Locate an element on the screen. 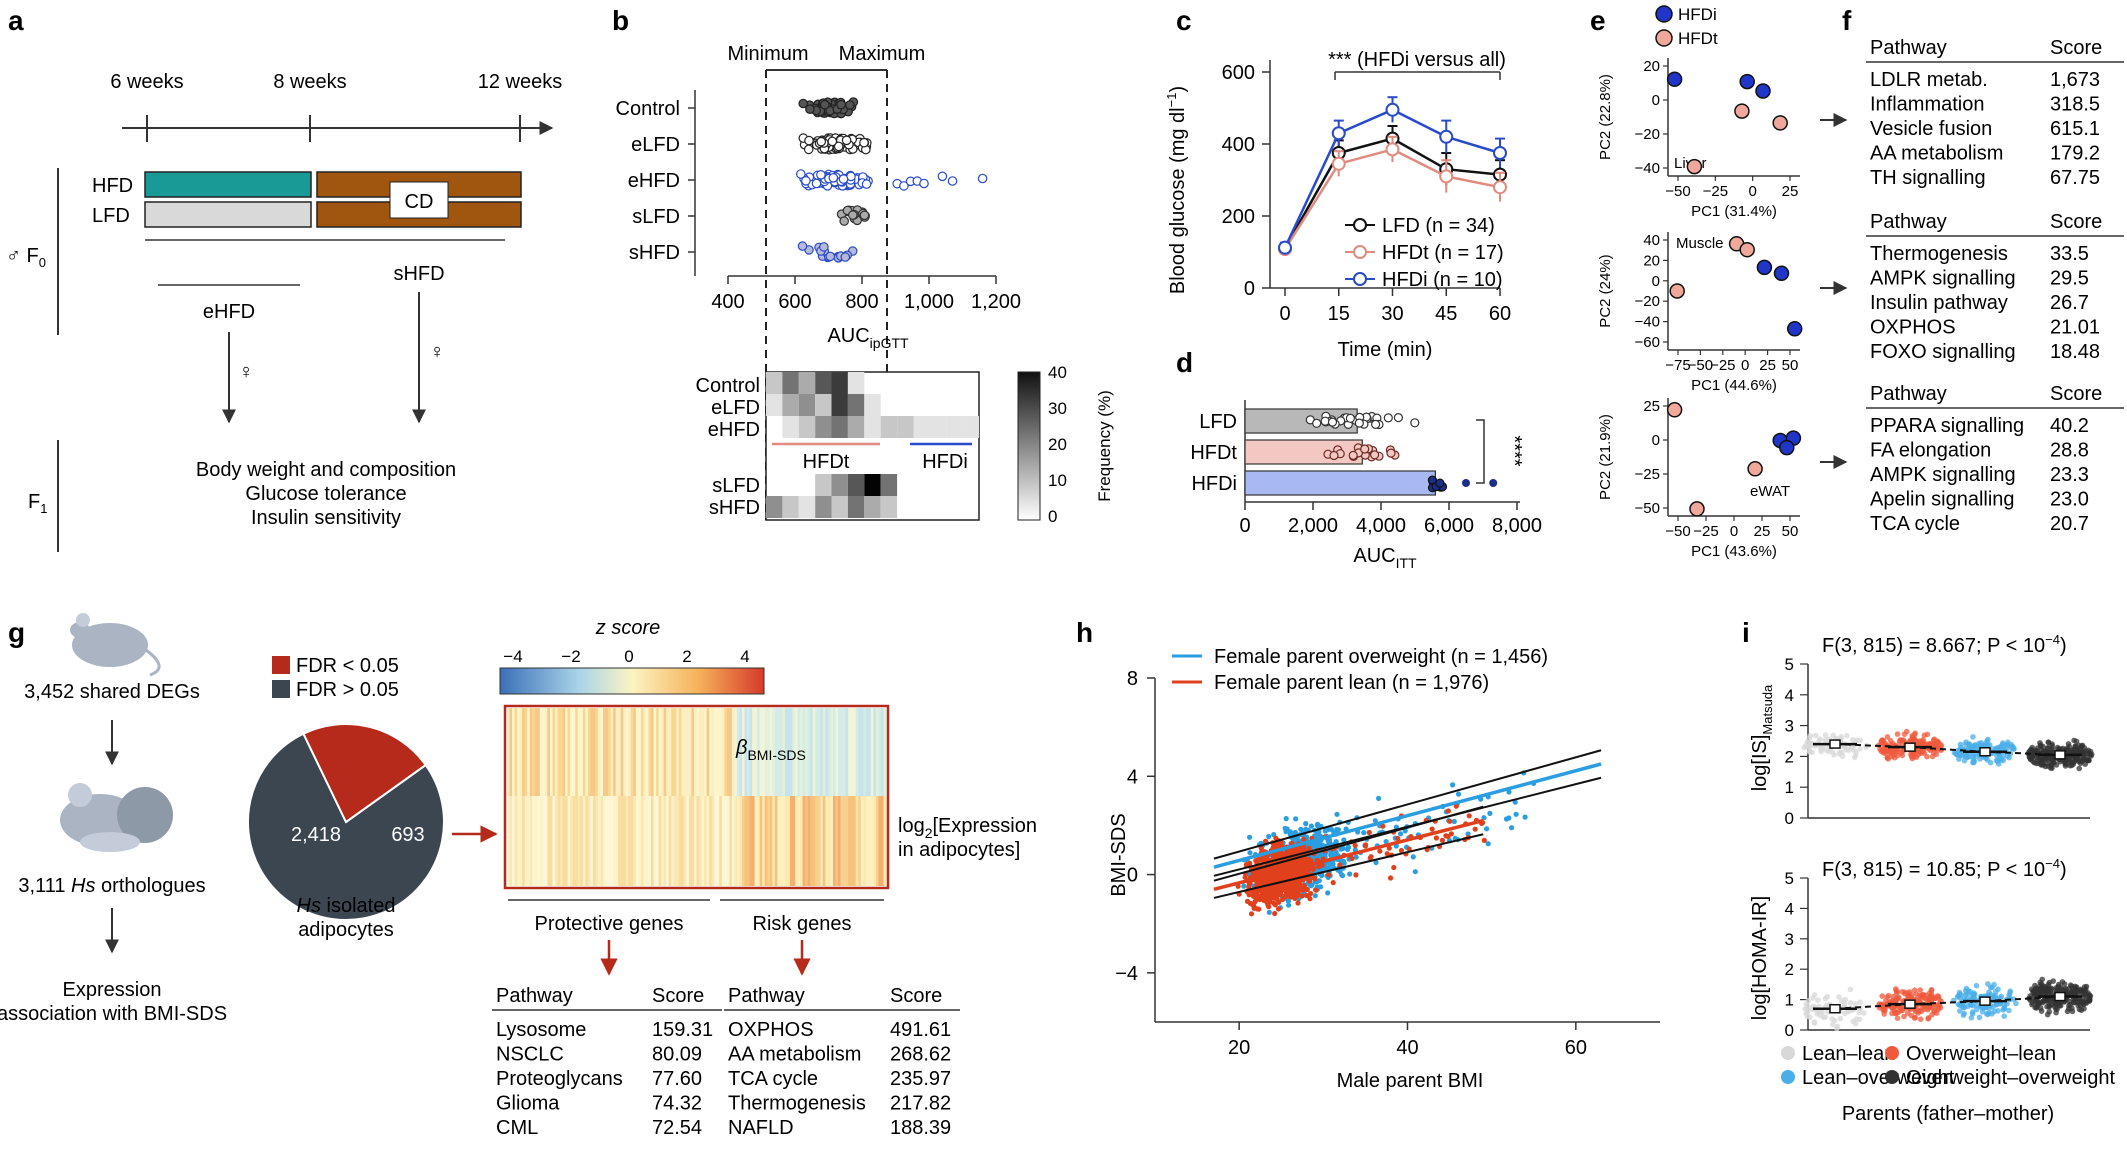 This screenshot has width=2127, height=1166. e-ytick: 20 is located at coordinates (1651, 260).